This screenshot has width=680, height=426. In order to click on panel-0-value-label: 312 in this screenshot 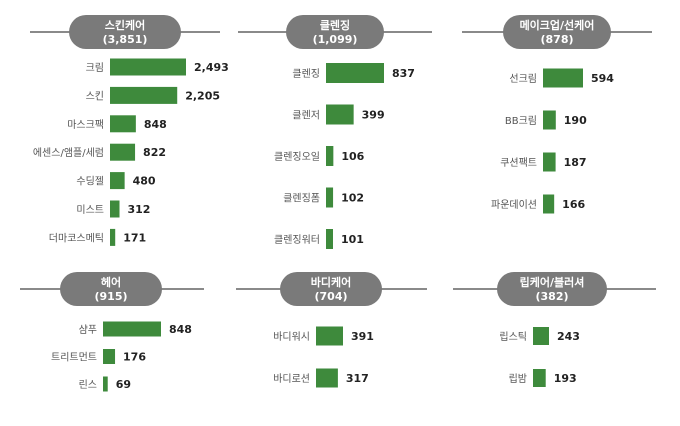, I will do `click(139, 209)`.